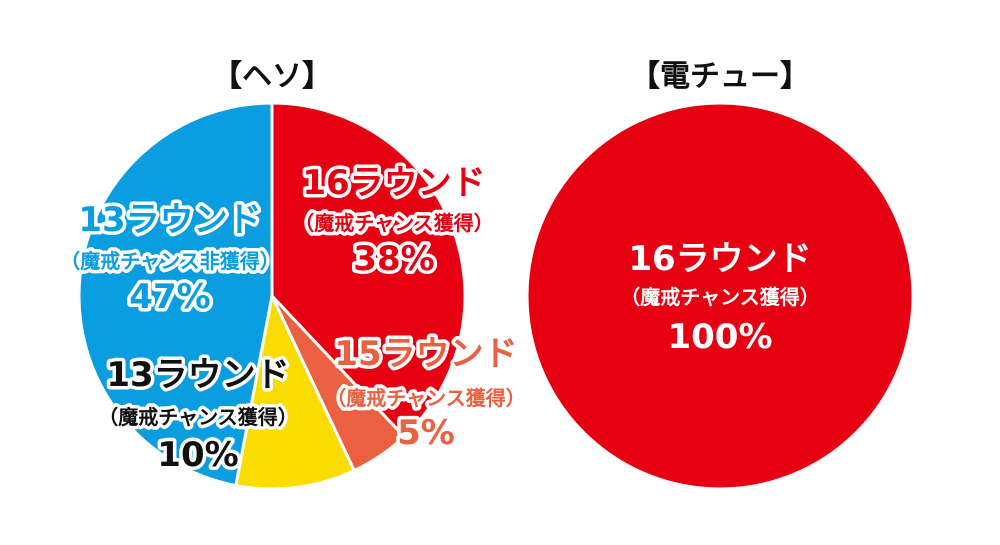  Describe the element at coordinates (720, 76) in the screenshot. I see `pie-denchu-title: 【電チュー】` at that location.